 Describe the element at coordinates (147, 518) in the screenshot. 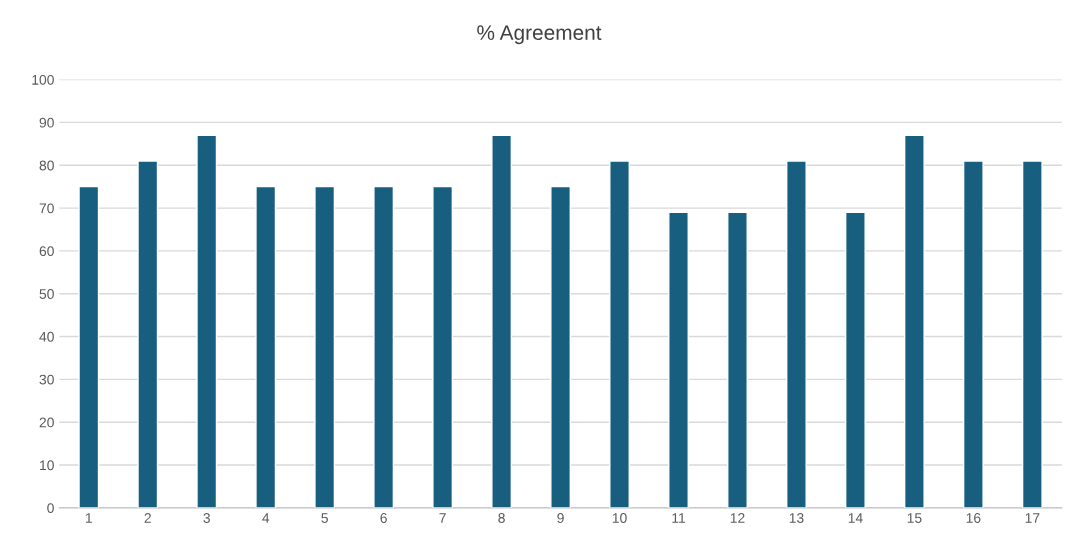

I see `x-tick-label: 2` at that location.